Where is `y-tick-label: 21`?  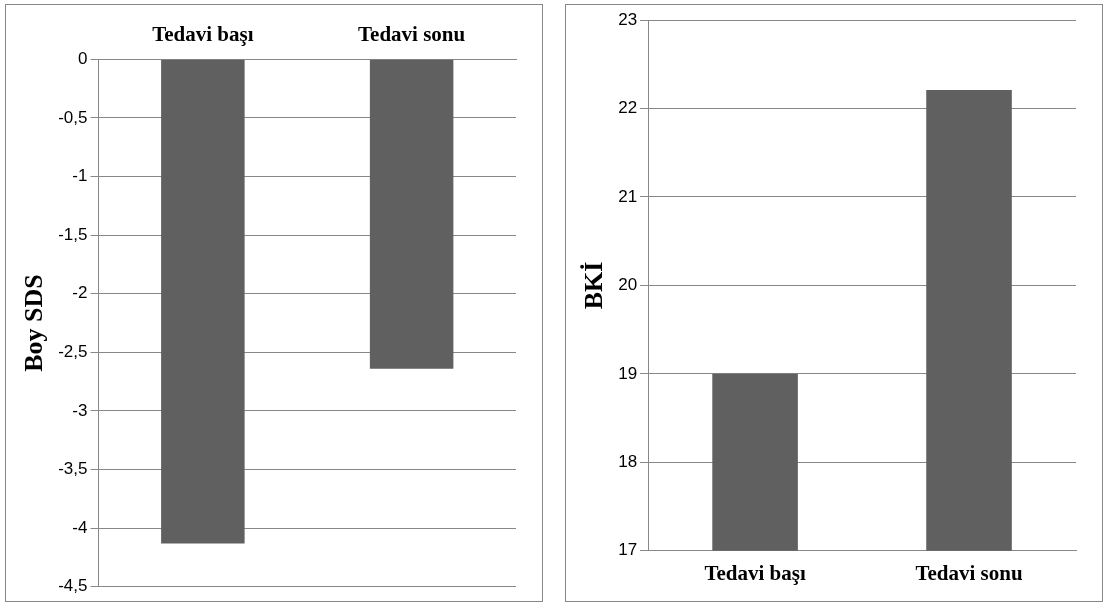 y-tick-label: 21 is located at coordinates (628, 196).